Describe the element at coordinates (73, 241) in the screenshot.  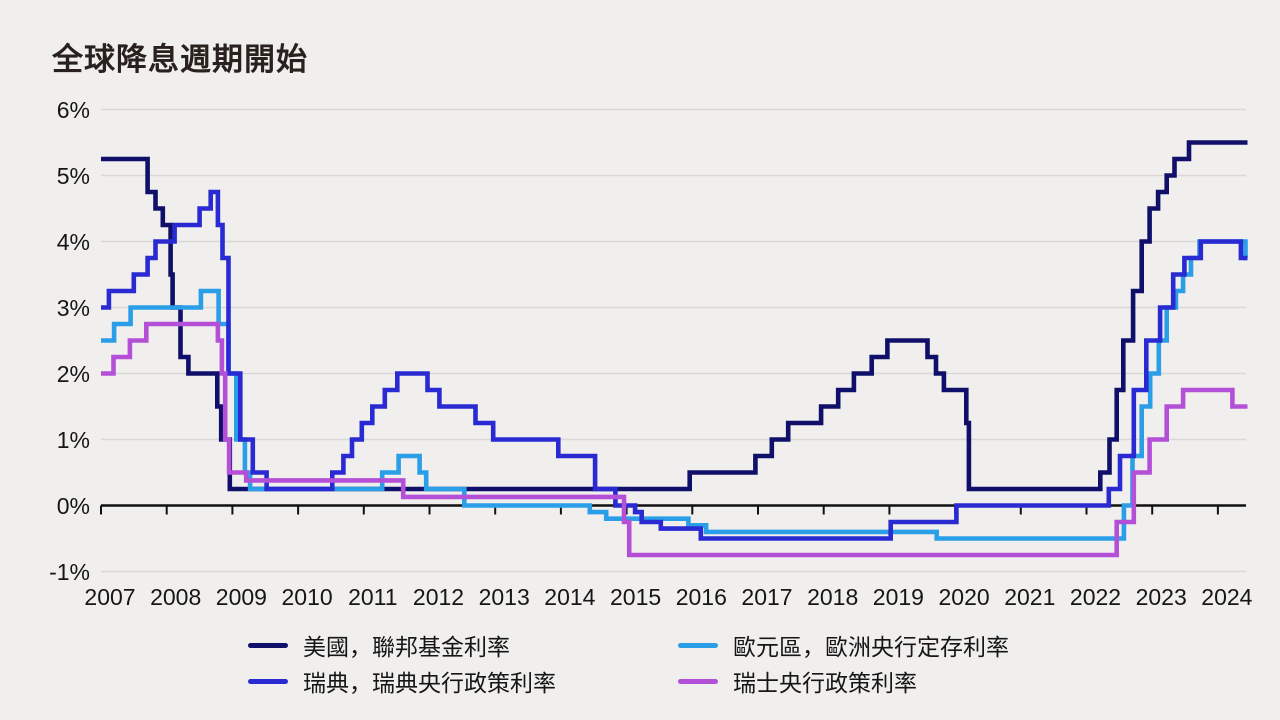
I see `y-tick-label: 4%` at that location.